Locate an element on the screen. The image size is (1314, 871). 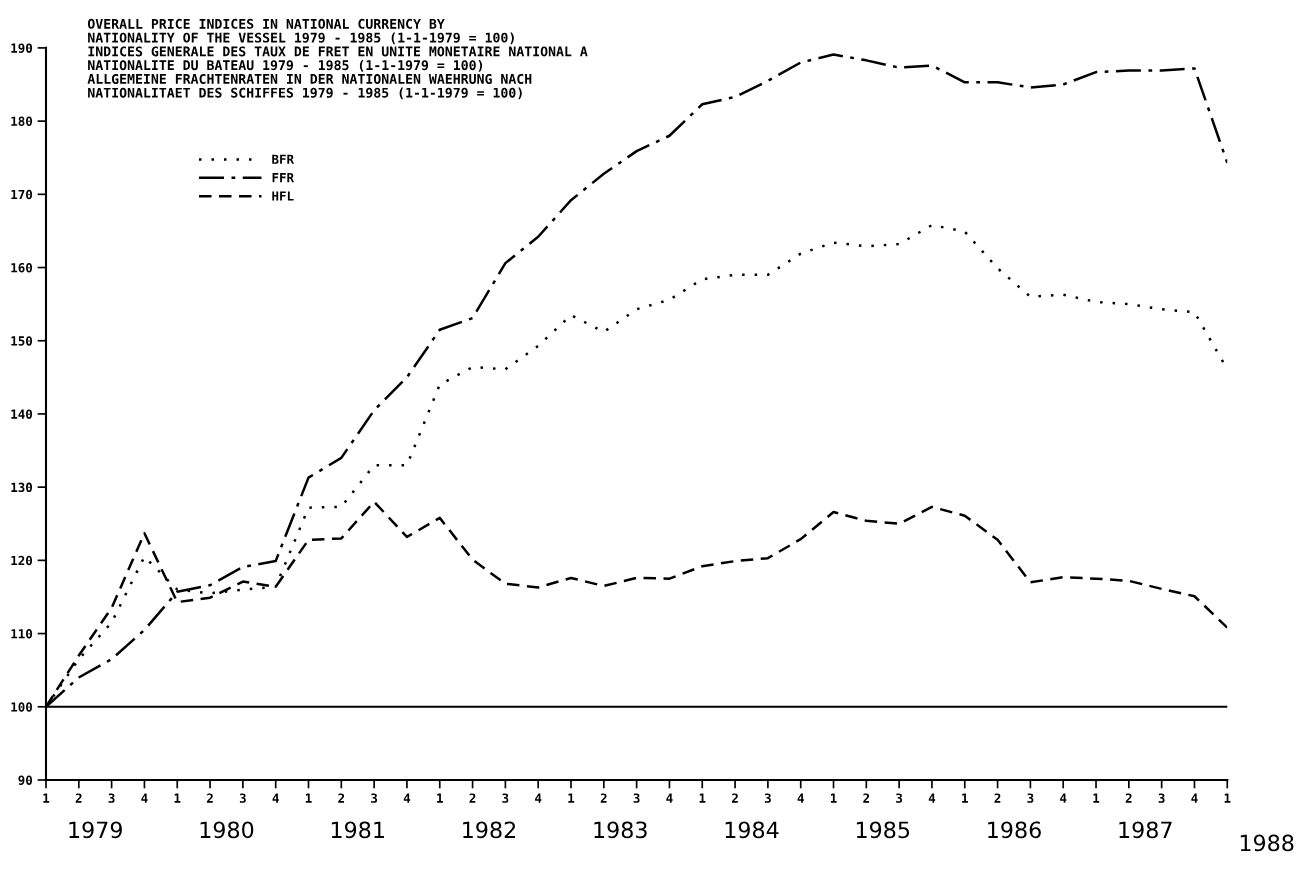
text: 1986 is located at coordinates (1014, 830).